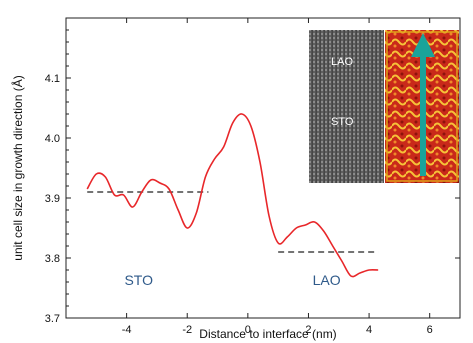  Describe the element at coordinates (187, 330) in the screenshot. I see `x-tick-label: -2` at that location.